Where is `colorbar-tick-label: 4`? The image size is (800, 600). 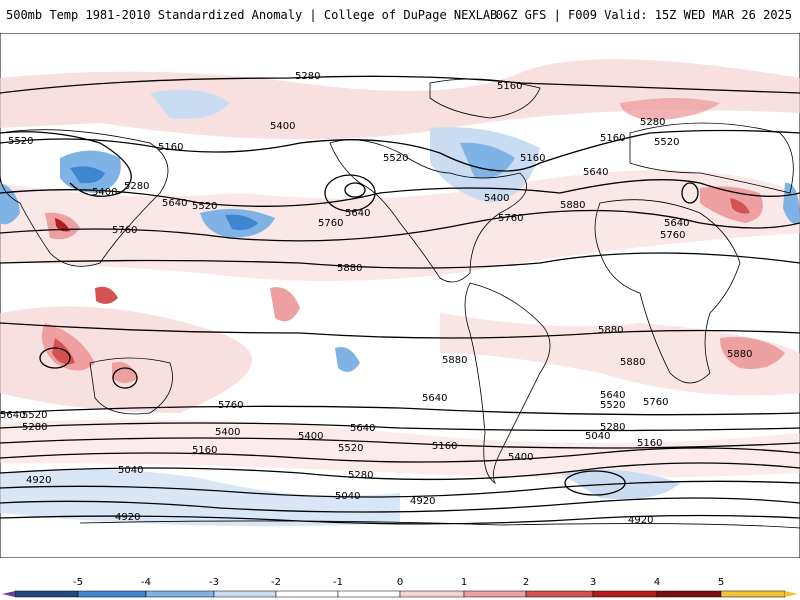
colorbar-tick-label: 4 is located at coordinates (657, 582).